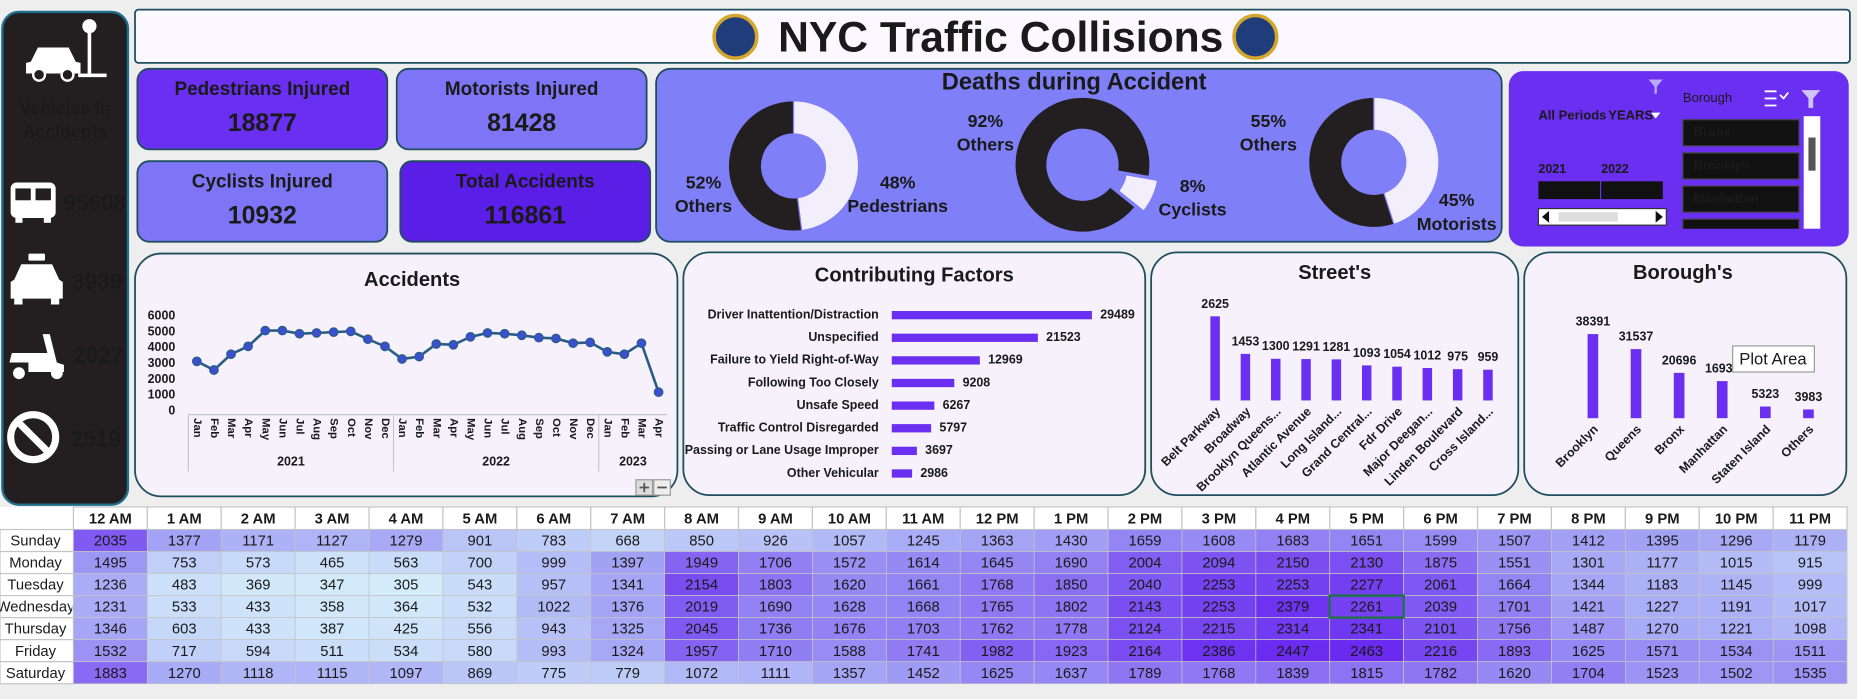 The width and height of the screenshot is (1857, 699). What do you see at coordinates (843, 337) in the screenshot?
I see `category-label: Unspecified` at bounding box center [843, 337].